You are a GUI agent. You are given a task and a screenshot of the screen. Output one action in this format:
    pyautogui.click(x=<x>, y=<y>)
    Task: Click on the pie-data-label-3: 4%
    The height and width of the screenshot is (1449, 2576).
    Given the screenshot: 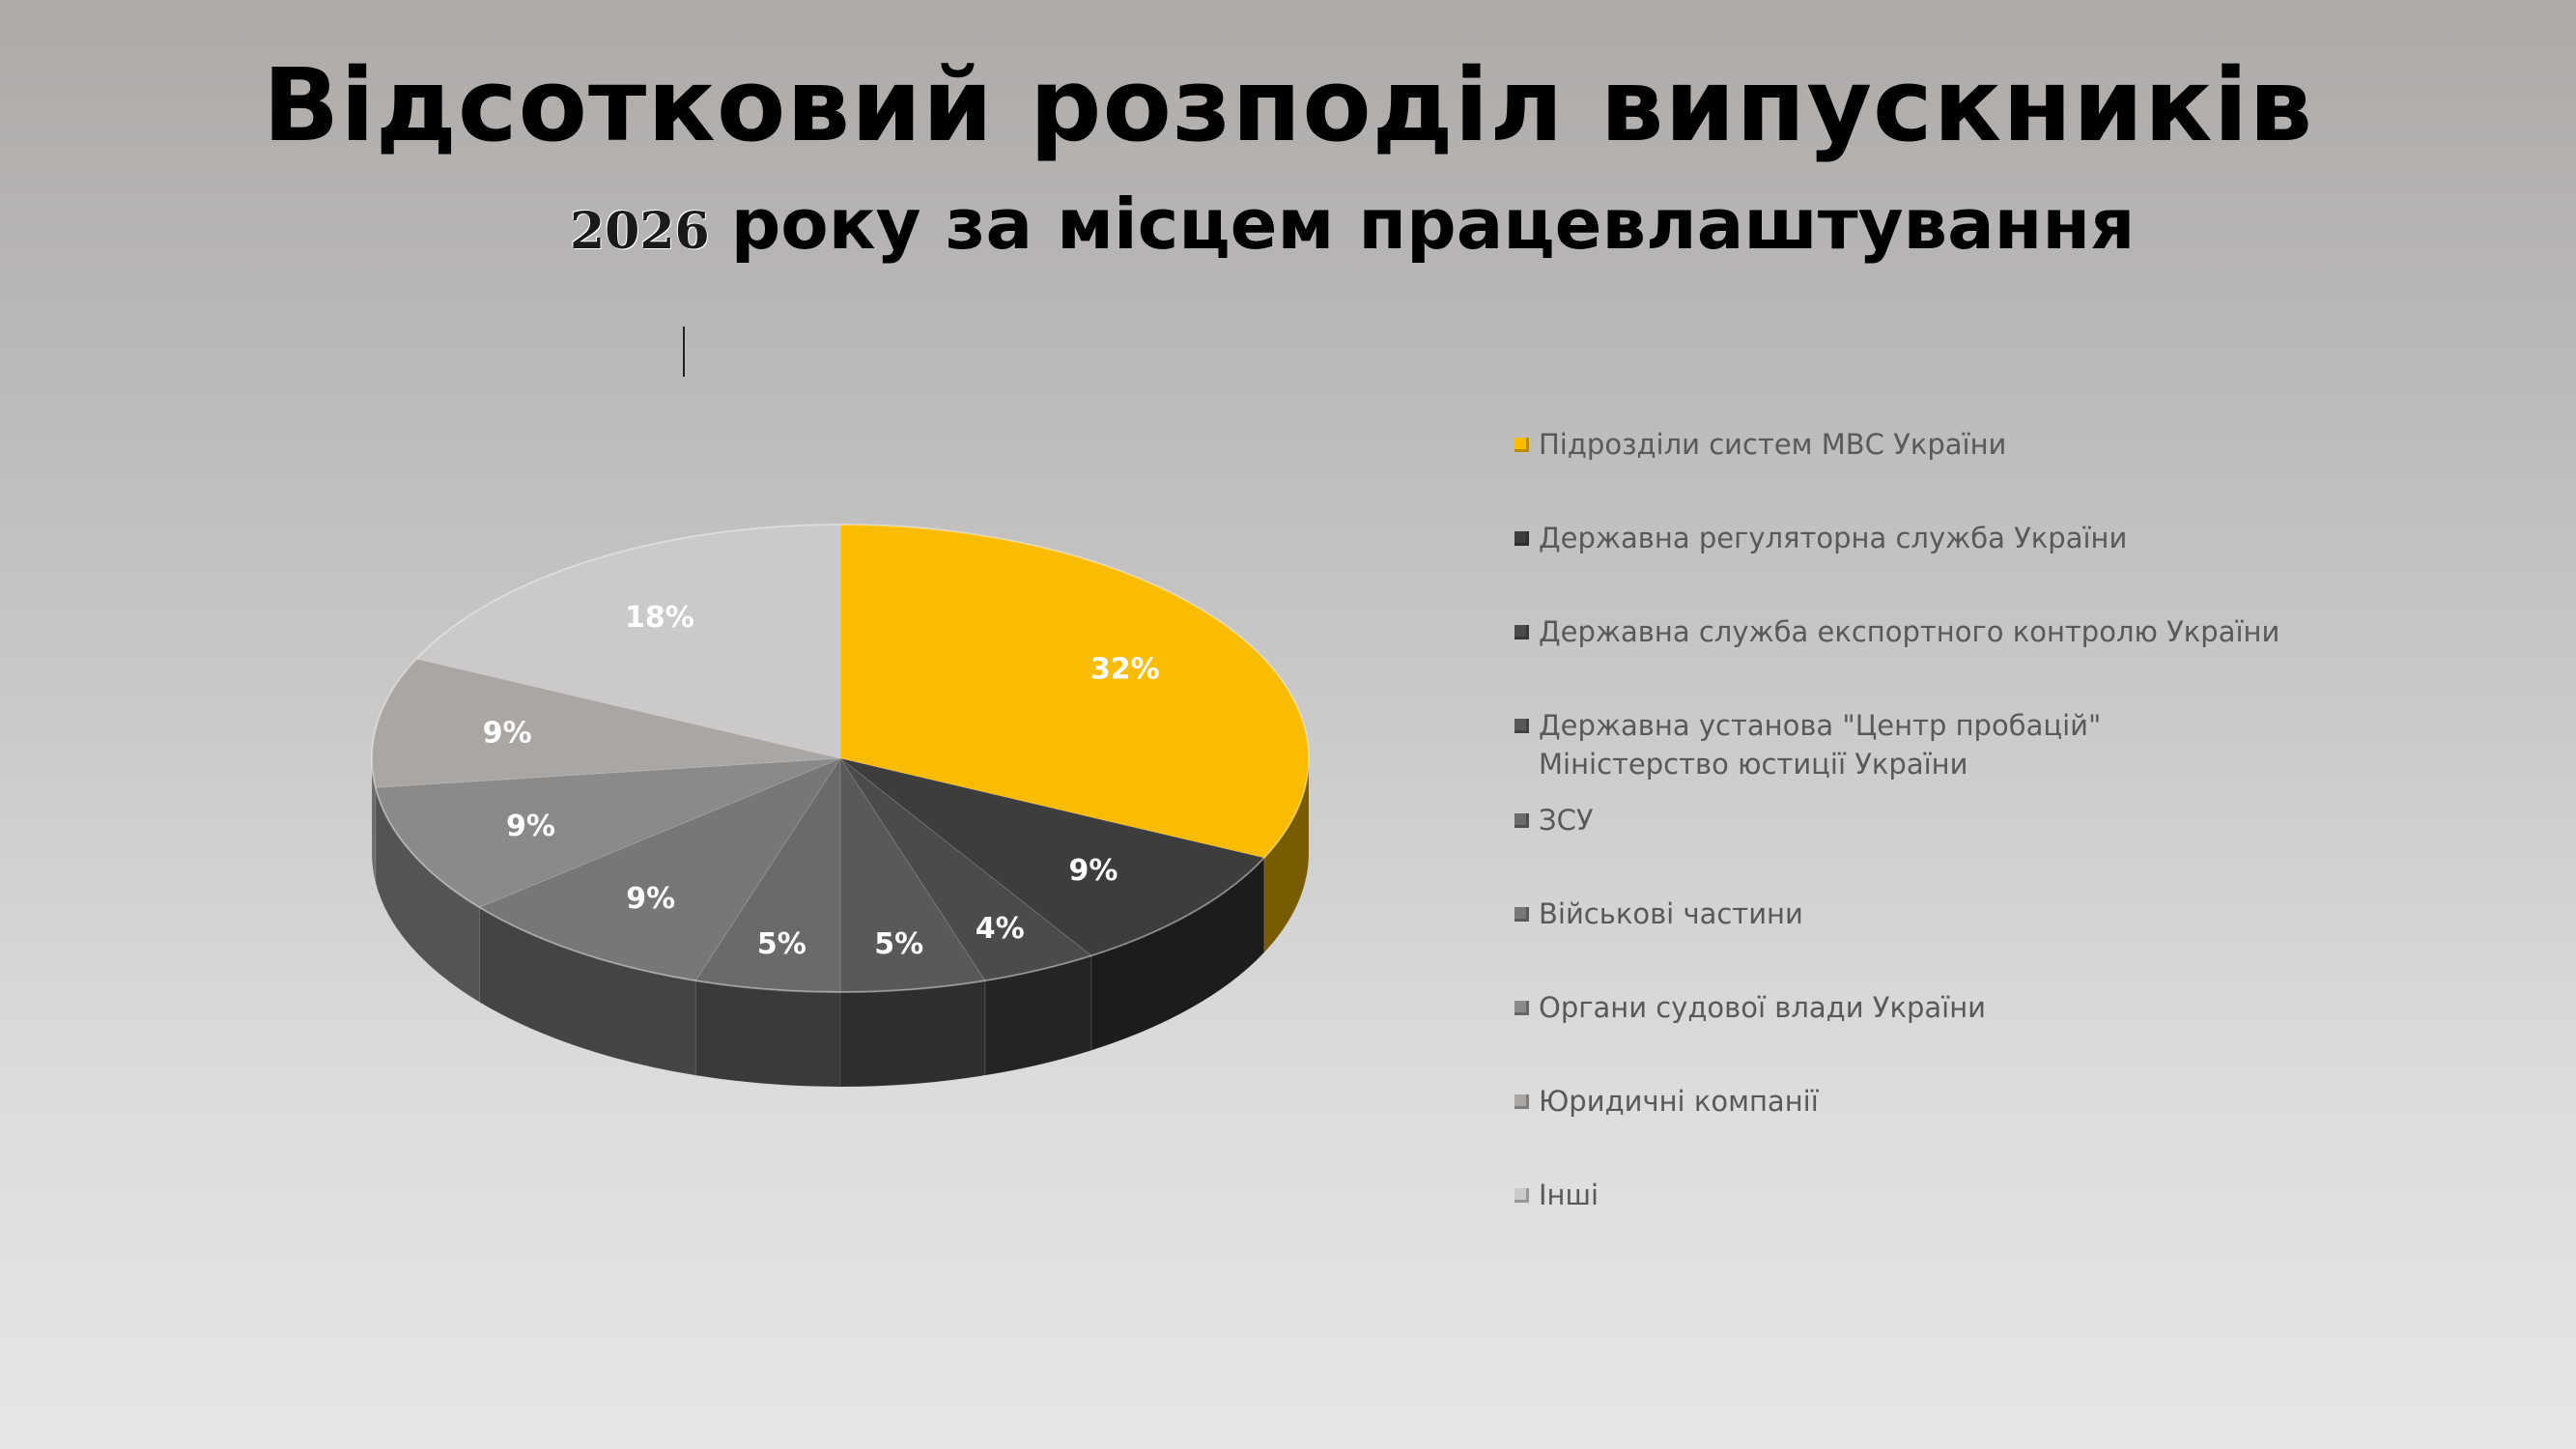 What is the action you would take?
    pyautogui.click(x=1000, y=929)
    